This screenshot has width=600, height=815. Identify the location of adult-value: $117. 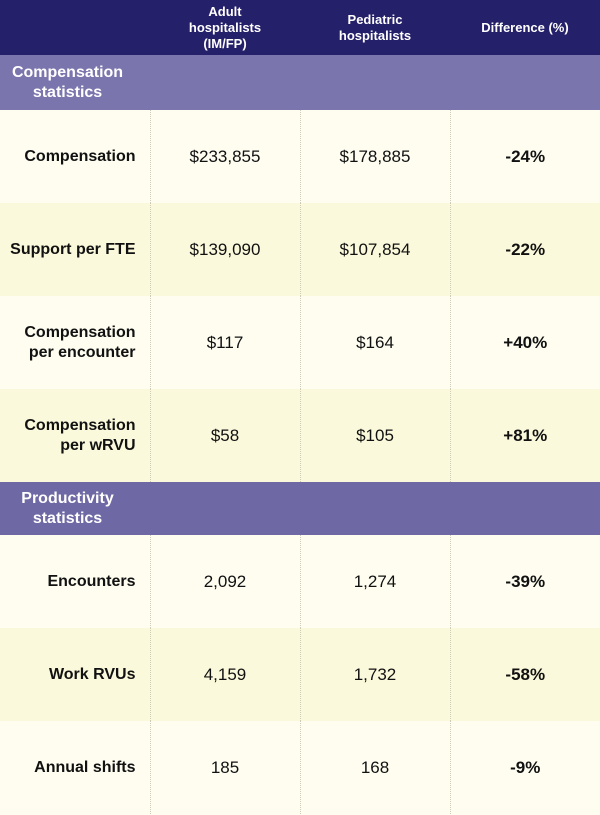
(224, 342).